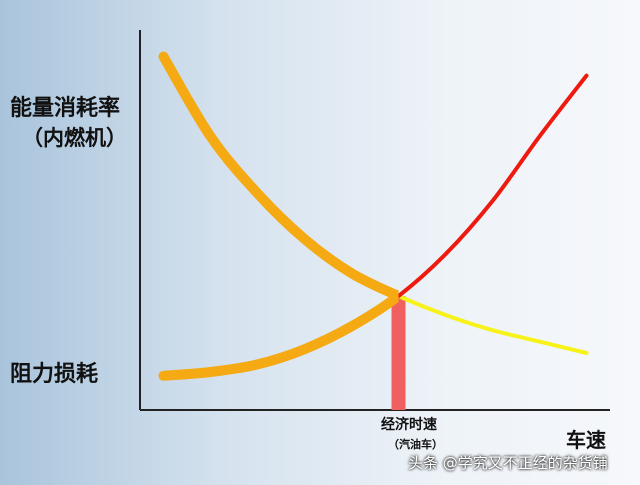 This screenshot has width=640, height=485. I want to click on watermark-text: 头条 @学究又不正经的杂货铺, so click(508, 463).